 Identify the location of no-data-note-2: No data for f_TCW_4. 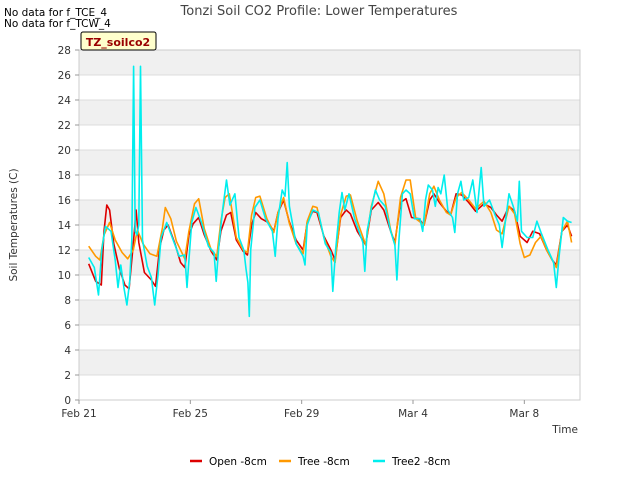
(57, 24).